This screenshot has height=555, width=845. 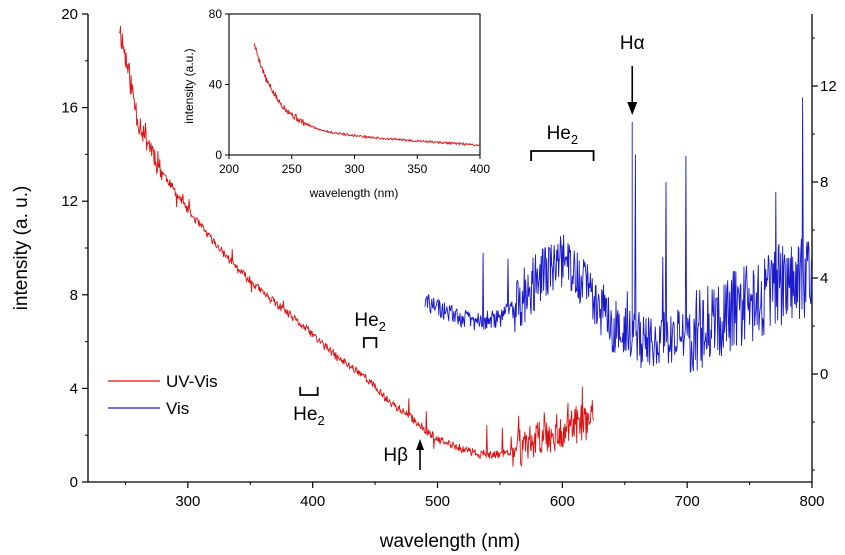 I want to click on inset-x-tick-label: 400, so click(x=480, y=169).